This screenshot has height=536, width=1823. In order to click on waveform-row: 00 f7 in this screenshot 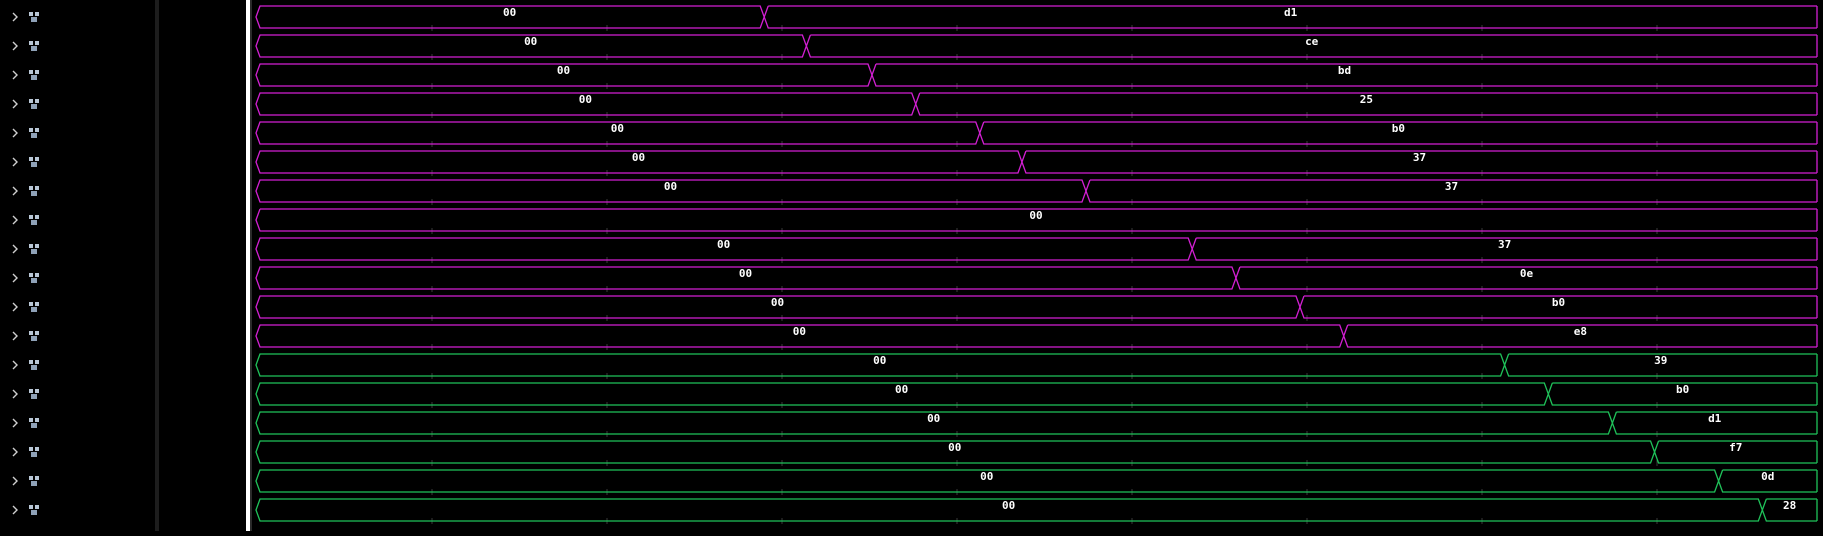, I will do `click(1036, 453)`.